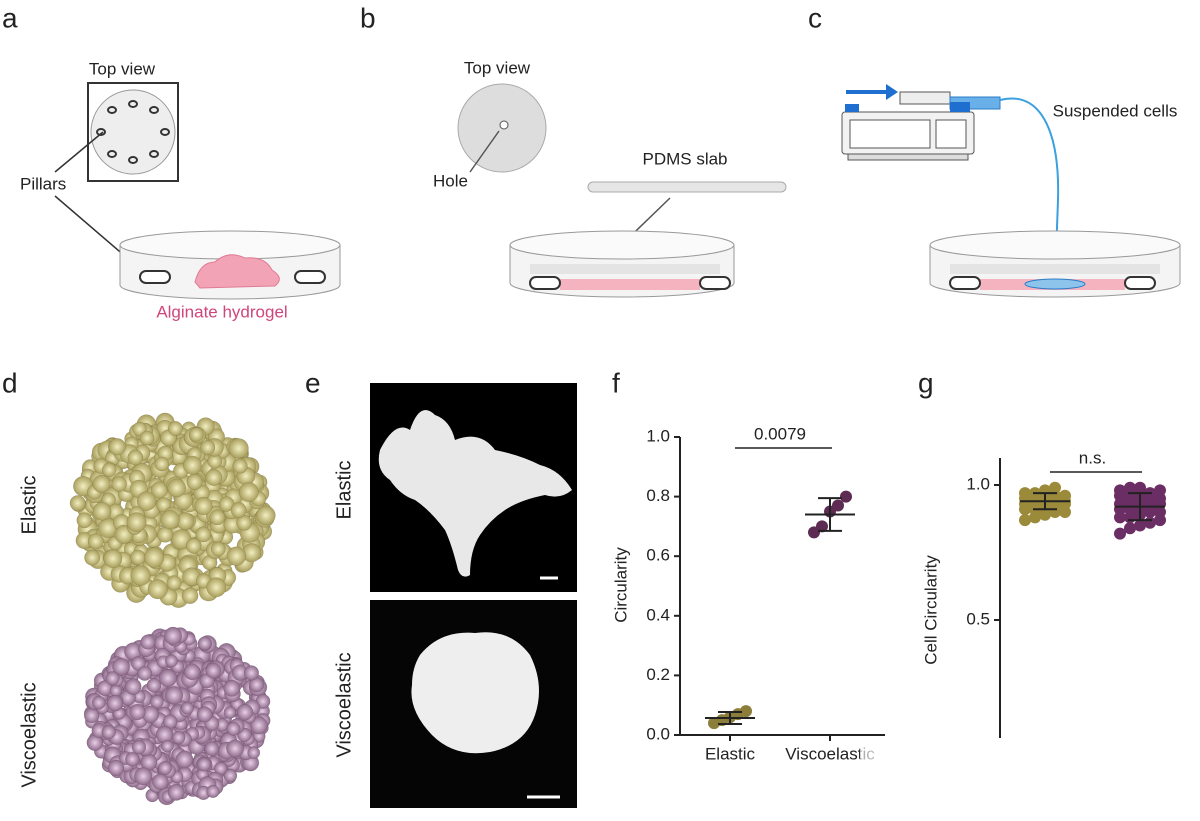 Image resolution: width=1200 pixels, height=821 pixels. What do you see at coordinates (10, 17) in the screenshot?
I see `panel-label: a` at bounding box center [10, 17].